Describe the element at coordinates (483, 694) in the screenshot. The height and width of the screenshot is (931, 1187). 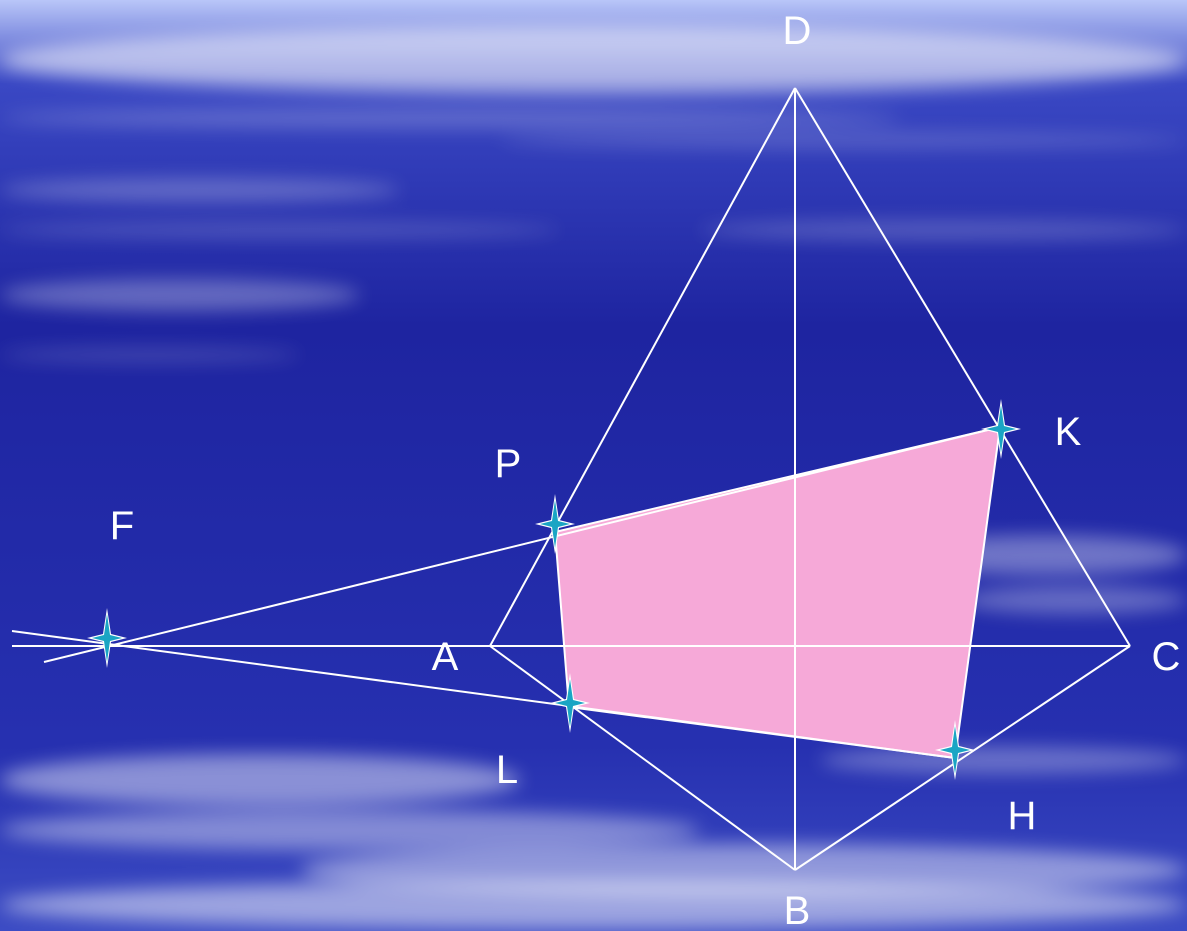
I see `line-FH` at that location.